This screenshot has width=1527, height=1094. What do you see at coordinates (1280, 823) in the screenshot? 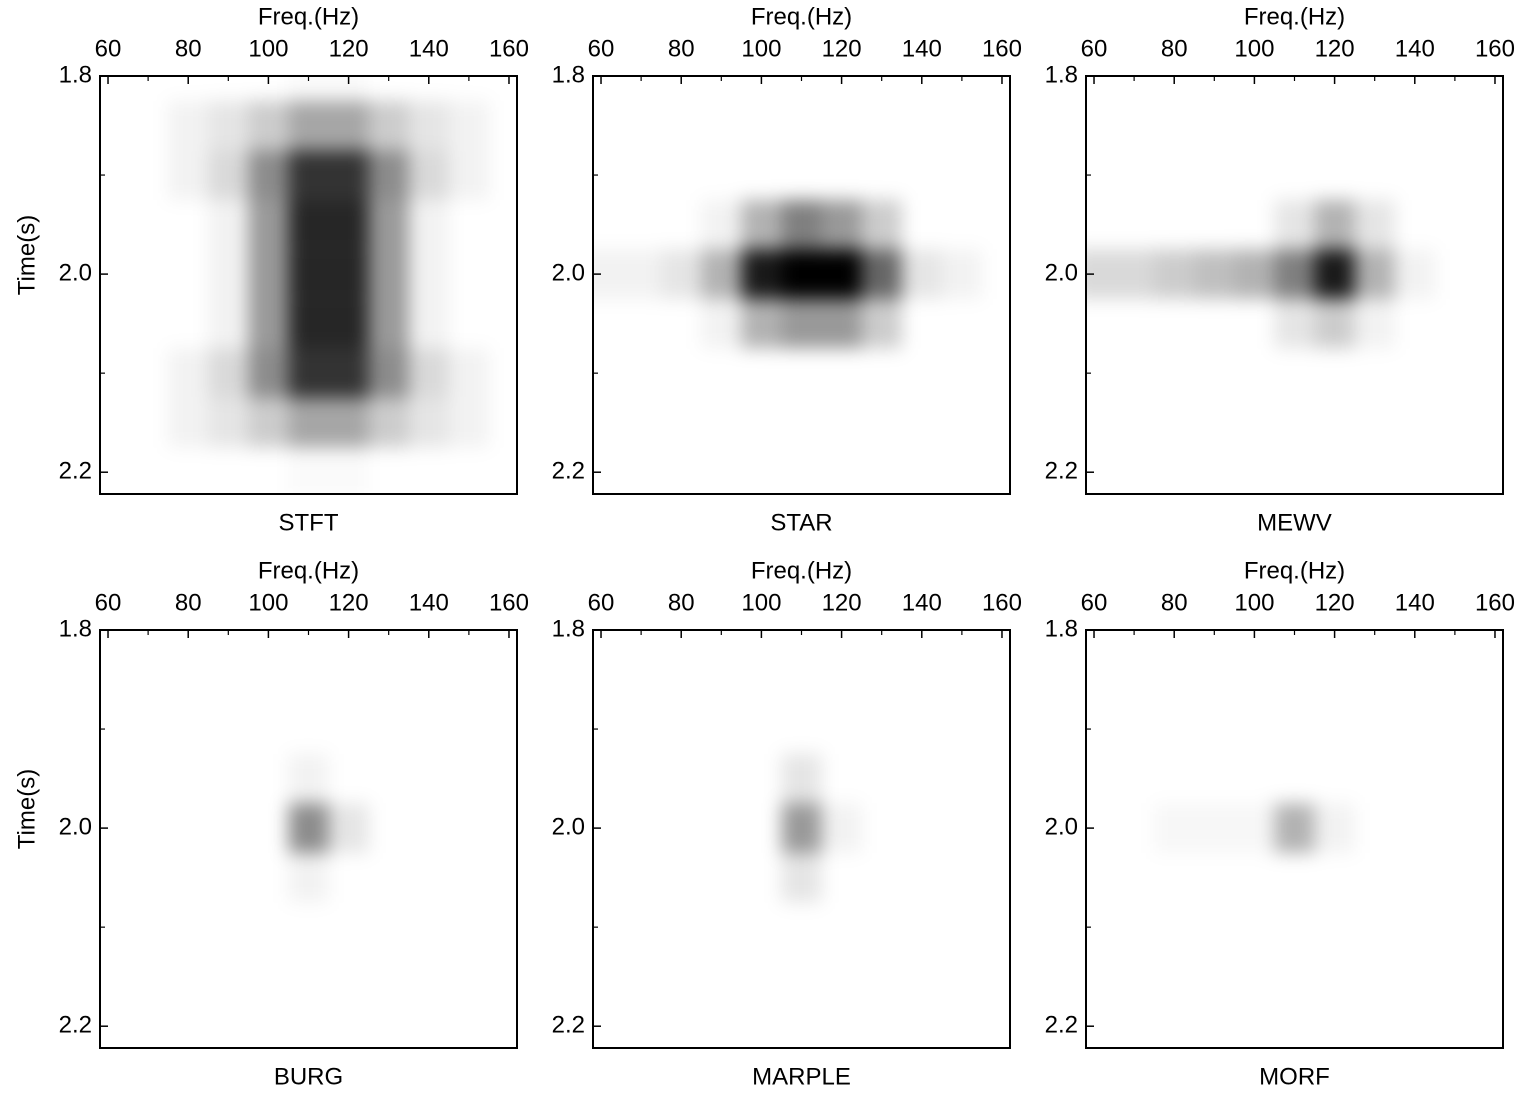
I see `panel: 60 80 100 120 140 160 1.8 2.0 2.2 Freq.(Hz) MORF` at bounding box center [1280, 823].